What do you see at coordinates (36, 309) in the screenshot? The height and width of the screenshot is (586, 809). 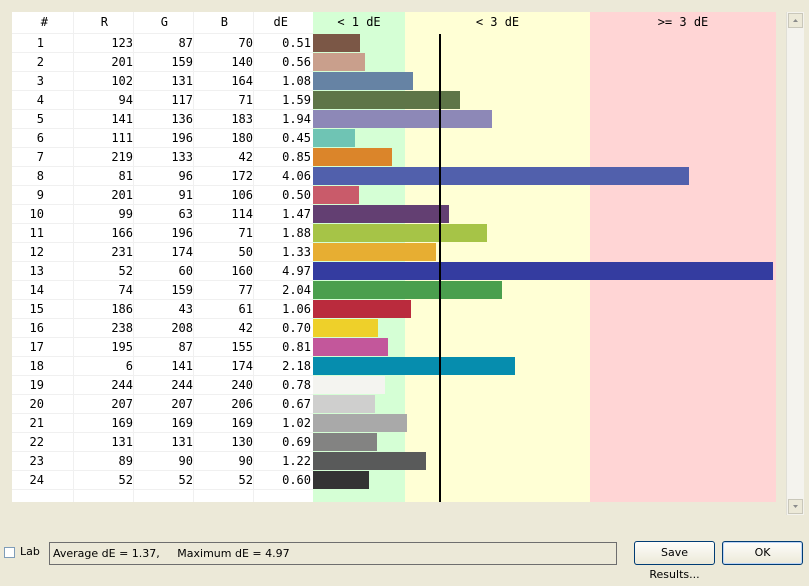 I see `cell-index: 15` at bounding box center [36, 309].